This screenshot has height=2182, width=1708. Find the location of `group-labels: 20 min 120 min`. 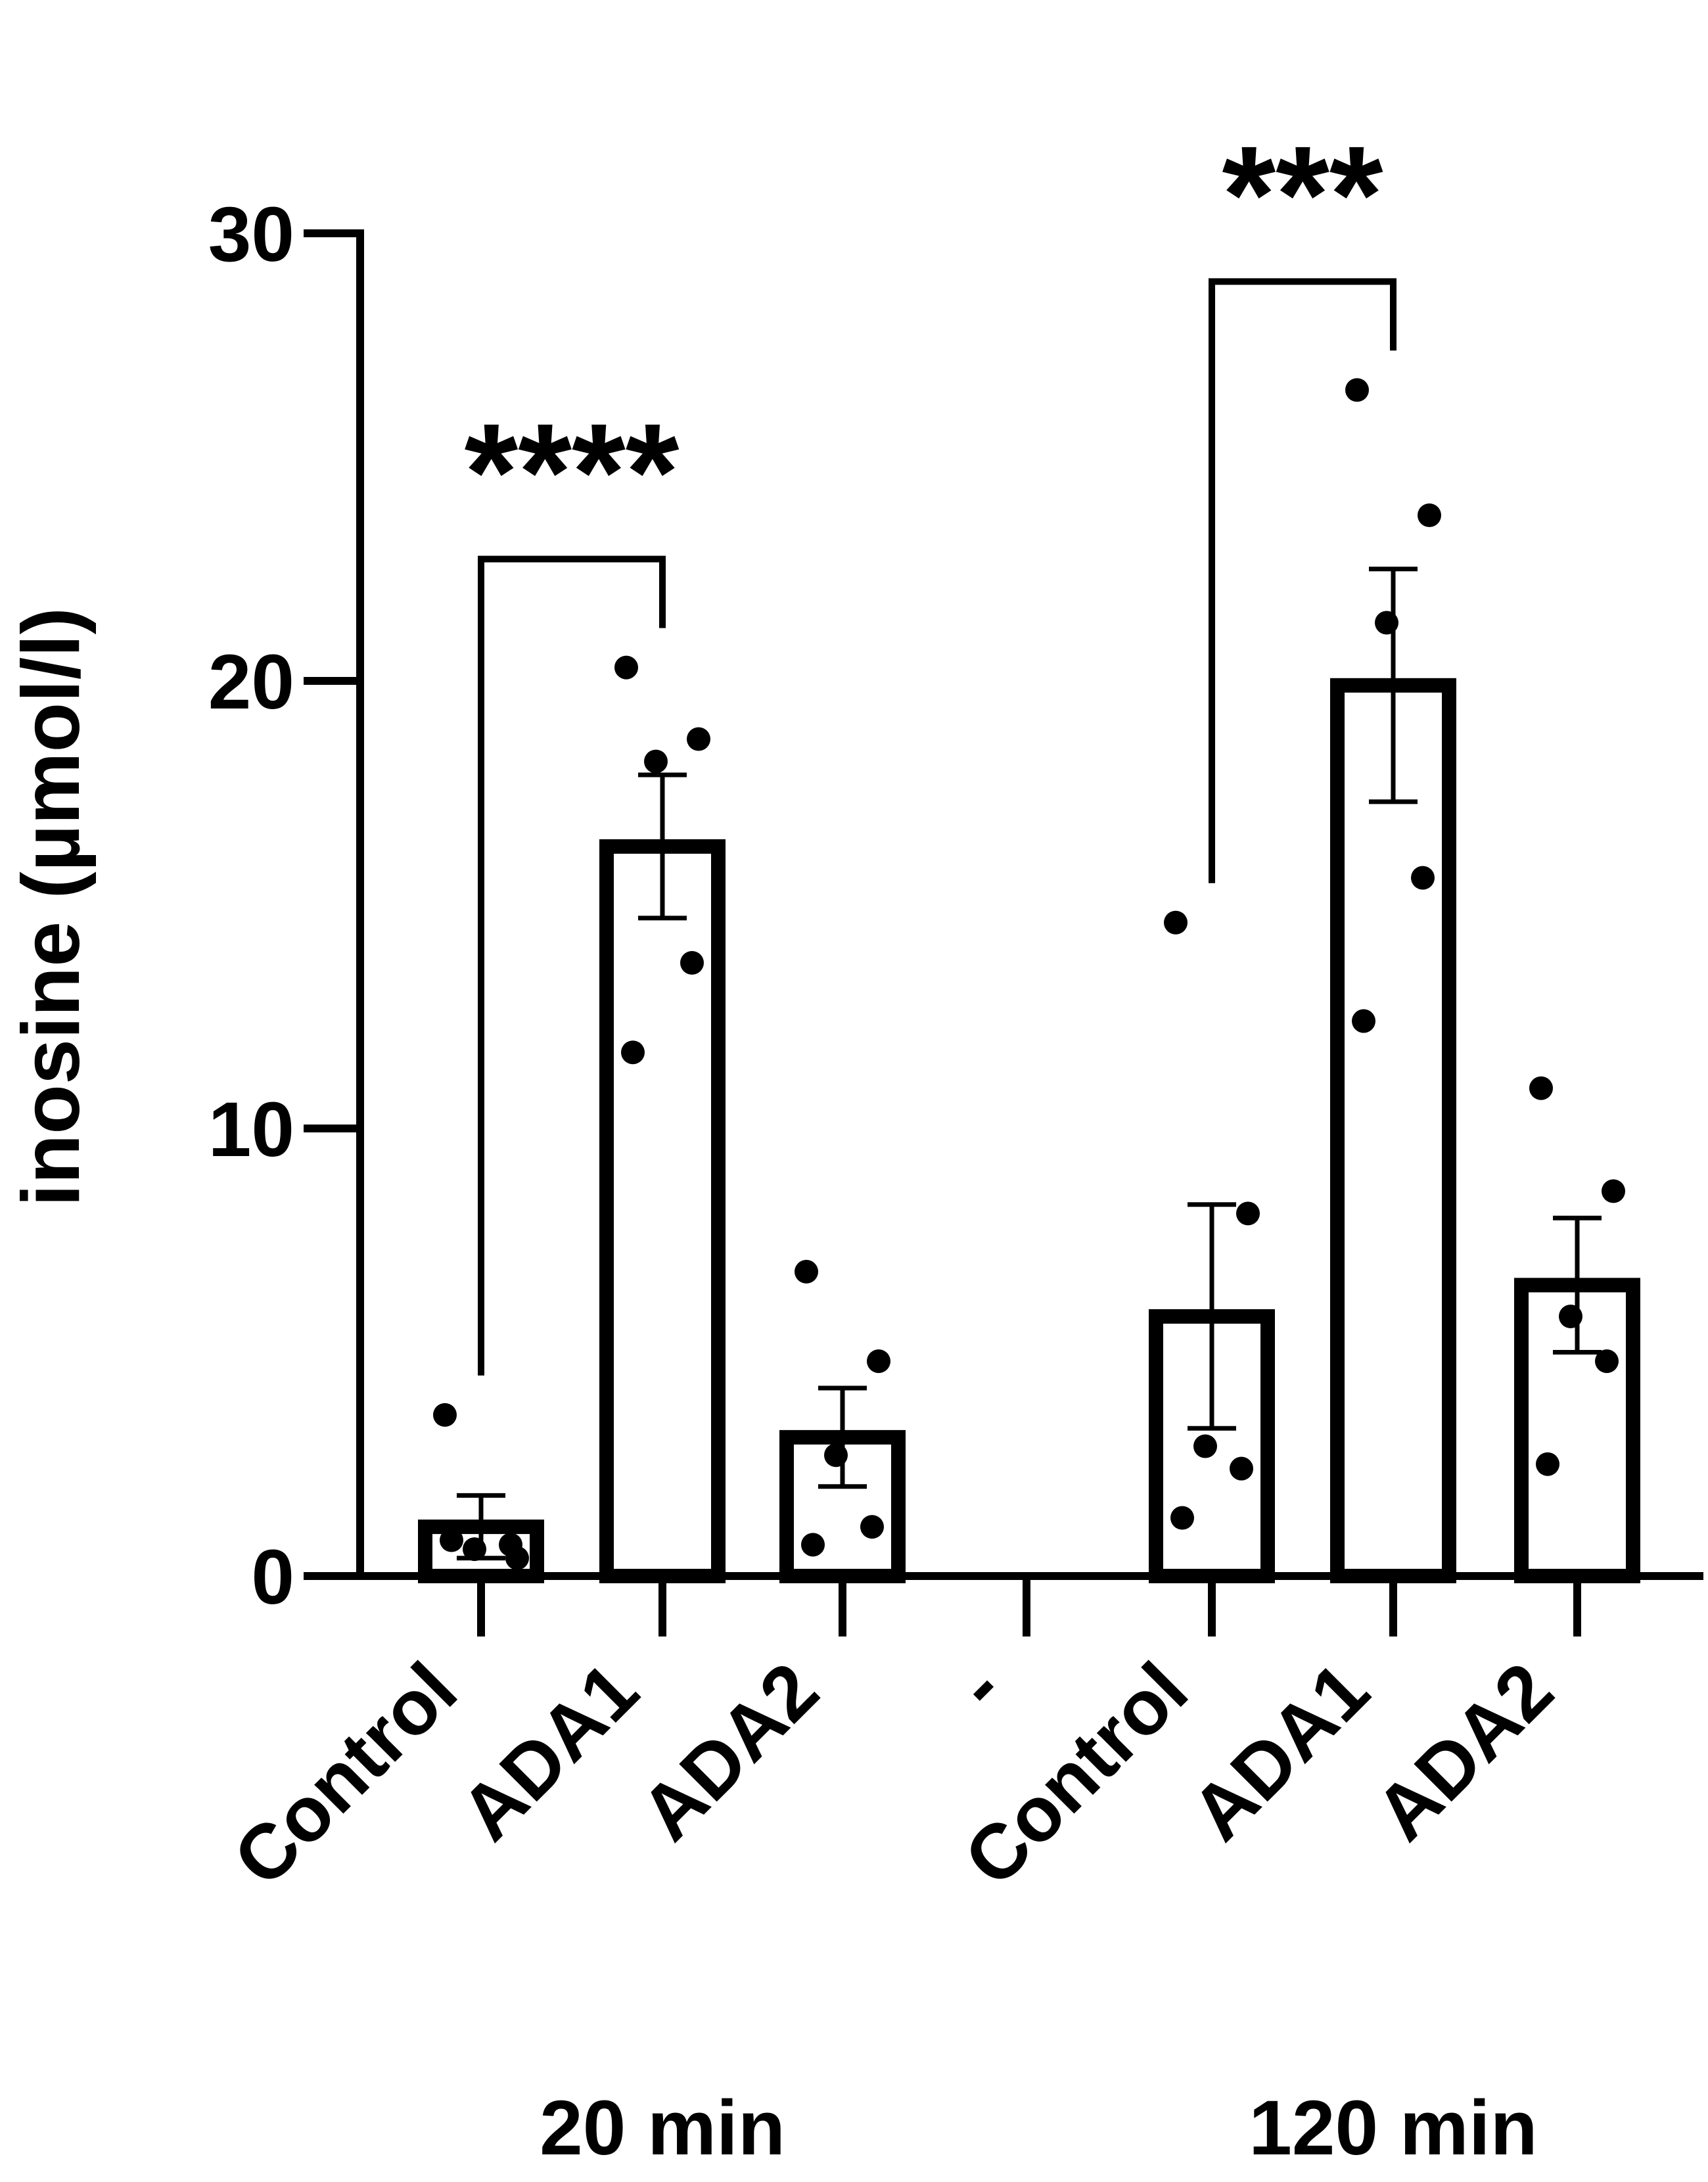

group-labels: 20 min 120 min is located at coordinates (1039, 2128).